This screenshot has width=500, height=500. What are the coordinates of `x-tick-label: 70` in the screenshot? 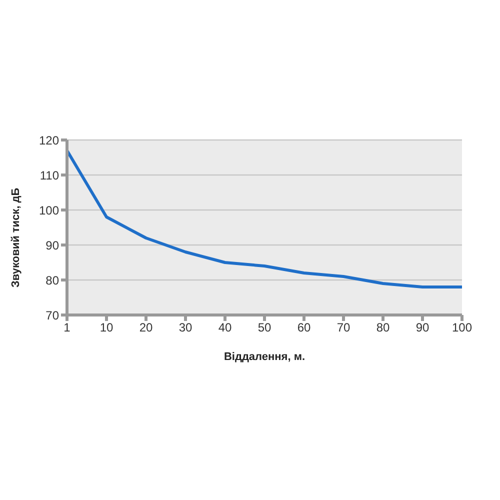 It's located at (343, 327).